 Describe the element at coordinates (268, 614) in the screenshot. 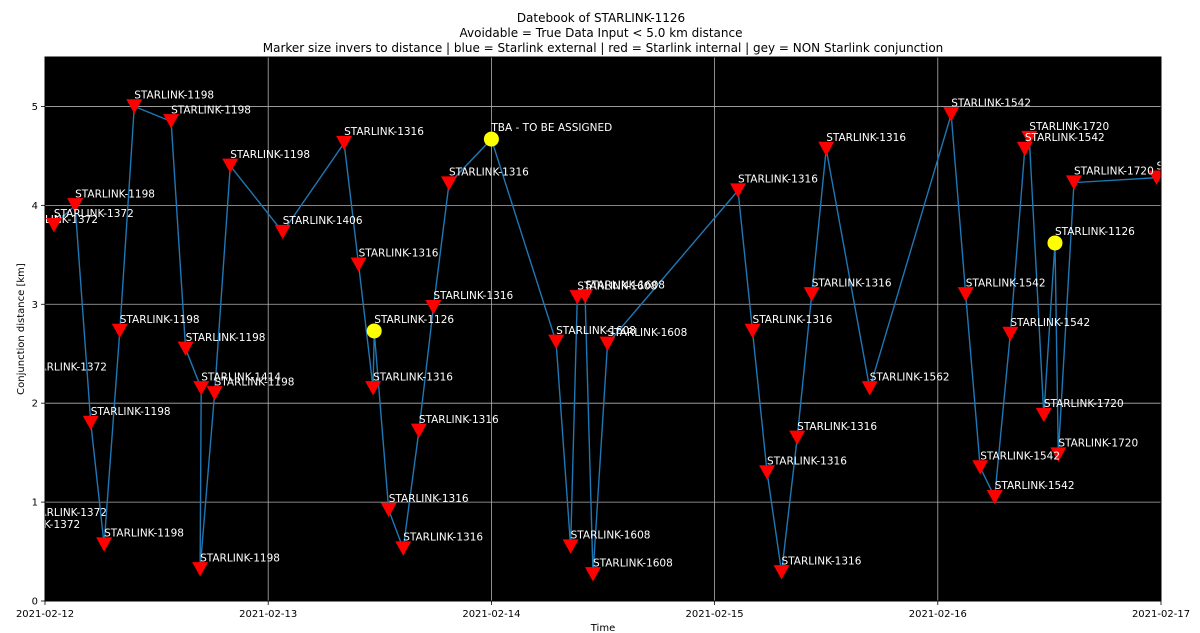

I see `x-tick-label: 2021-02-13` at that location.